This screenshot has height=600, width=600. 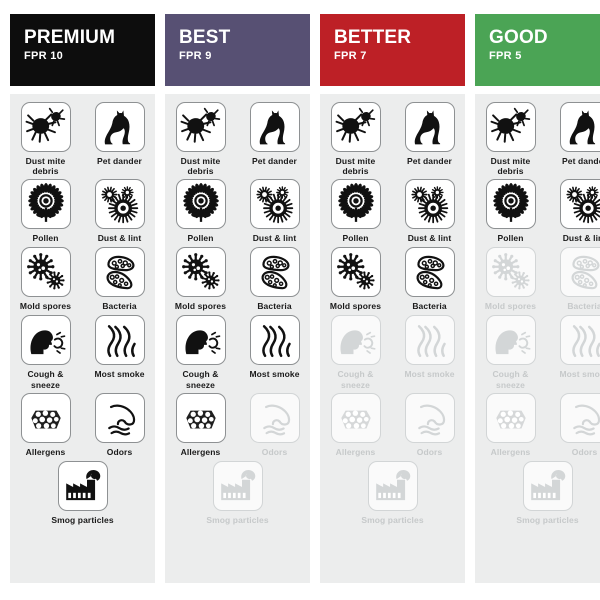 What do you see at coordinates (119, 238) in the screenshot?
I see `feature-label: Dust & lint` at bounding box center [119, 238].